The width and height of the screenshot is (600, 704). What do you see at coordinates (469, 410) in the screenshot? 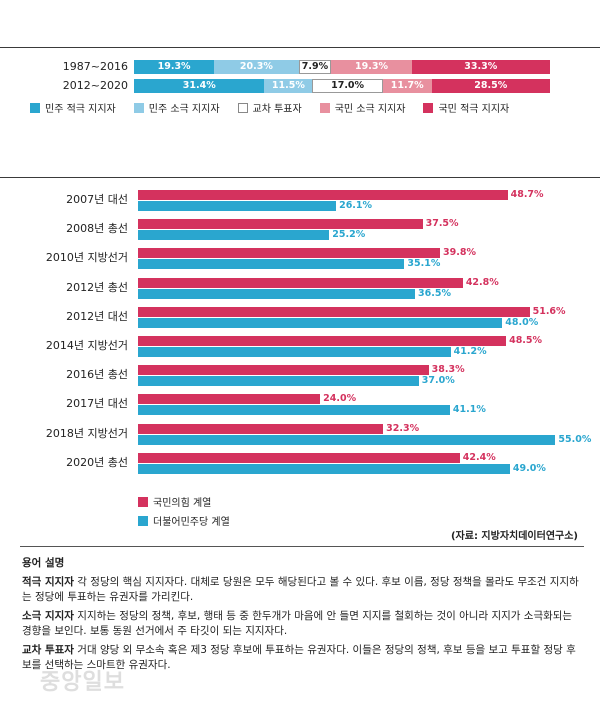
I see `bar-value-label: 41.1%` at bounding box center [469, 410].